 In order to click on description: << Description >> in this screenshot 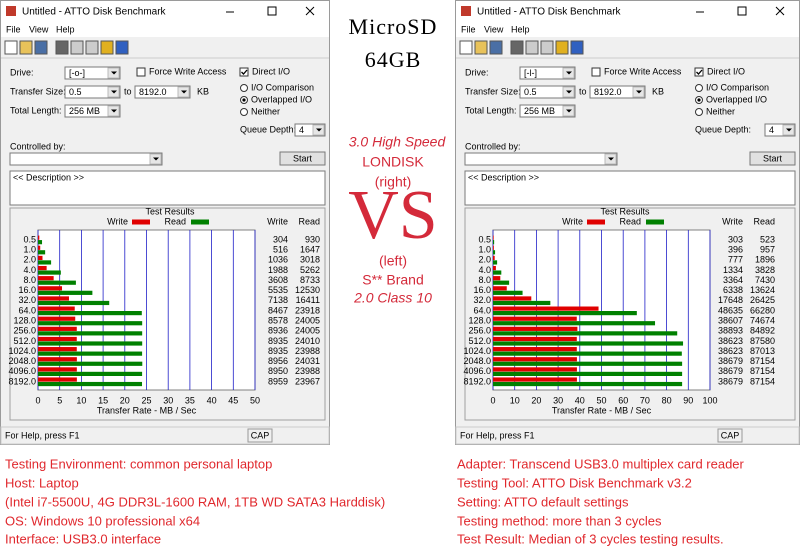, I will do `click(503, 177)`.